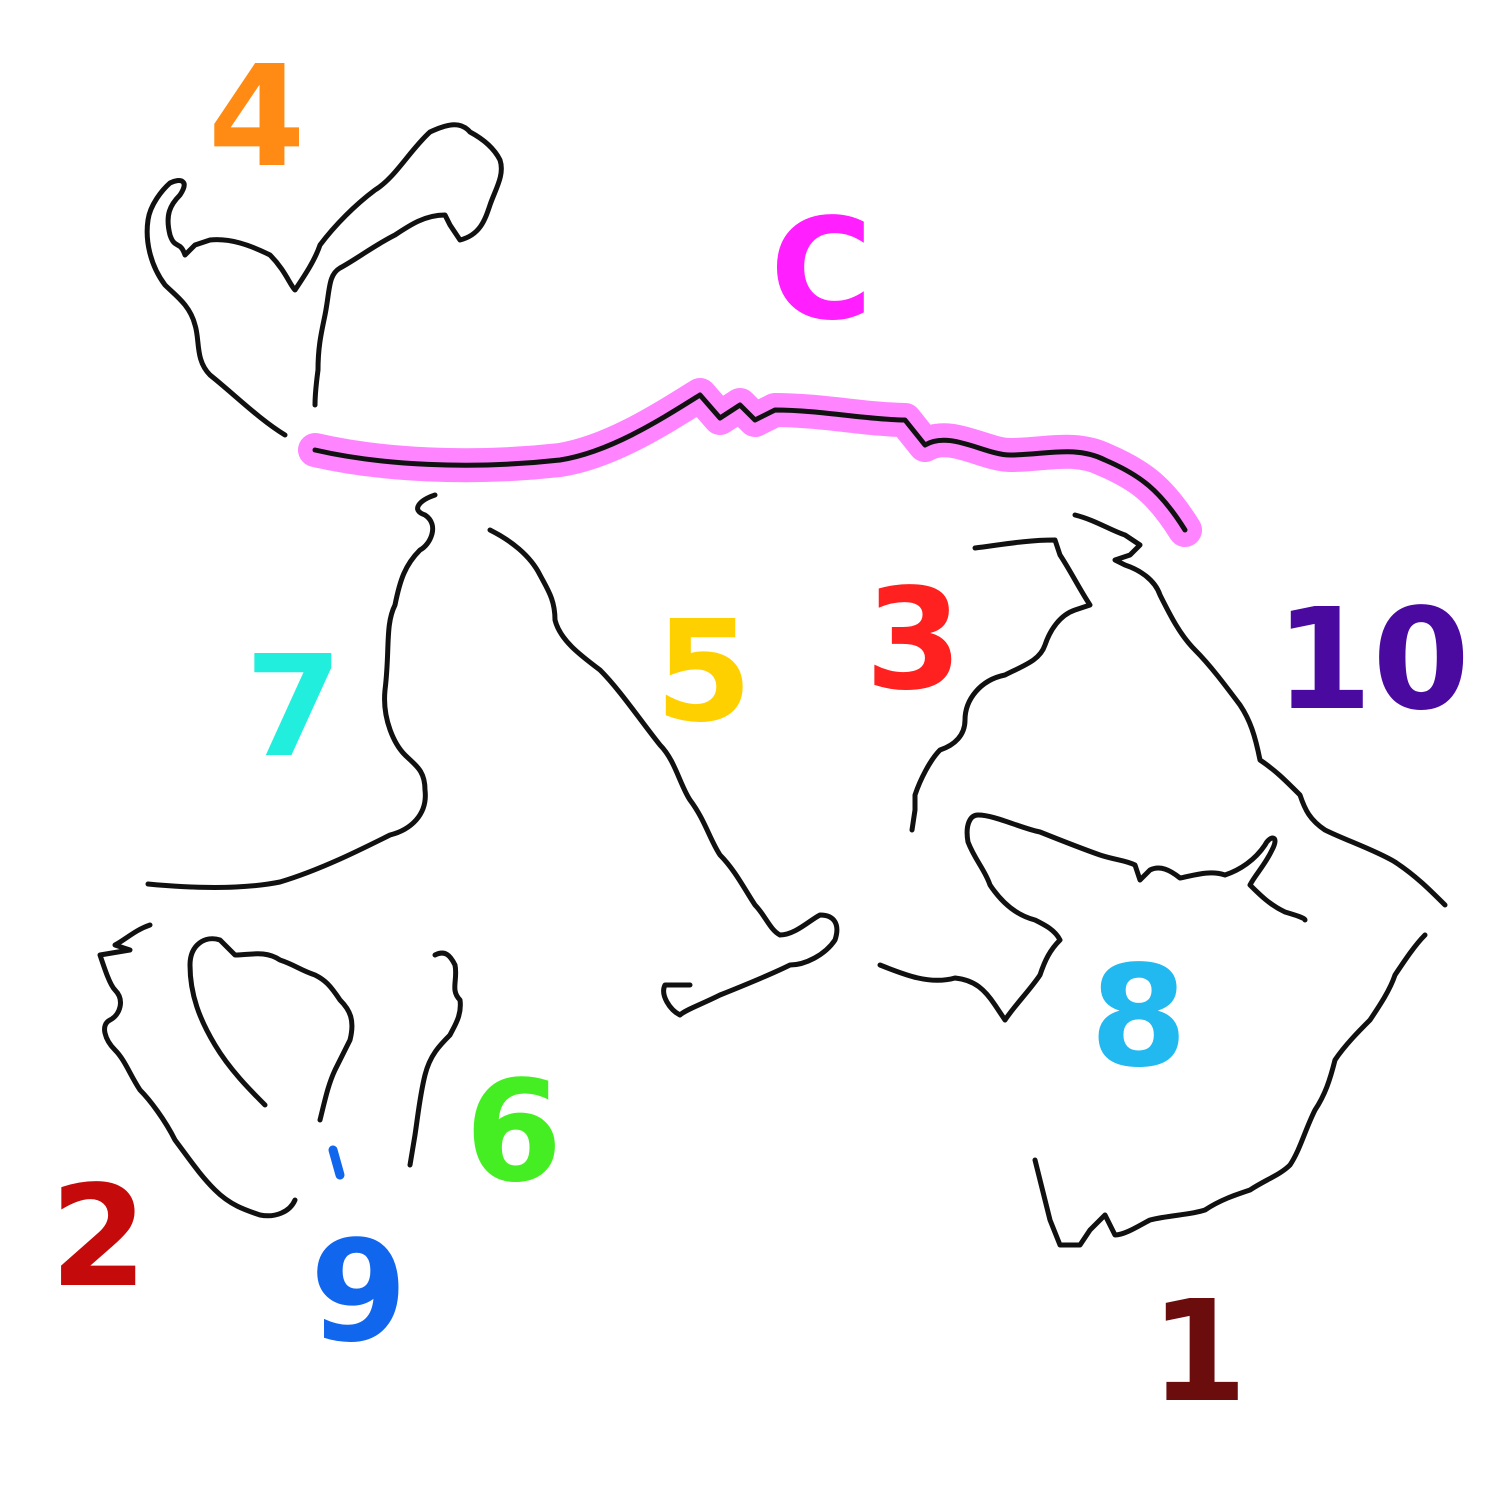 This screenshot has height=1500, width=1500. Describe the element at coordinates (513, 1132) in the screenshot. I see `label-6: 6` at that location.